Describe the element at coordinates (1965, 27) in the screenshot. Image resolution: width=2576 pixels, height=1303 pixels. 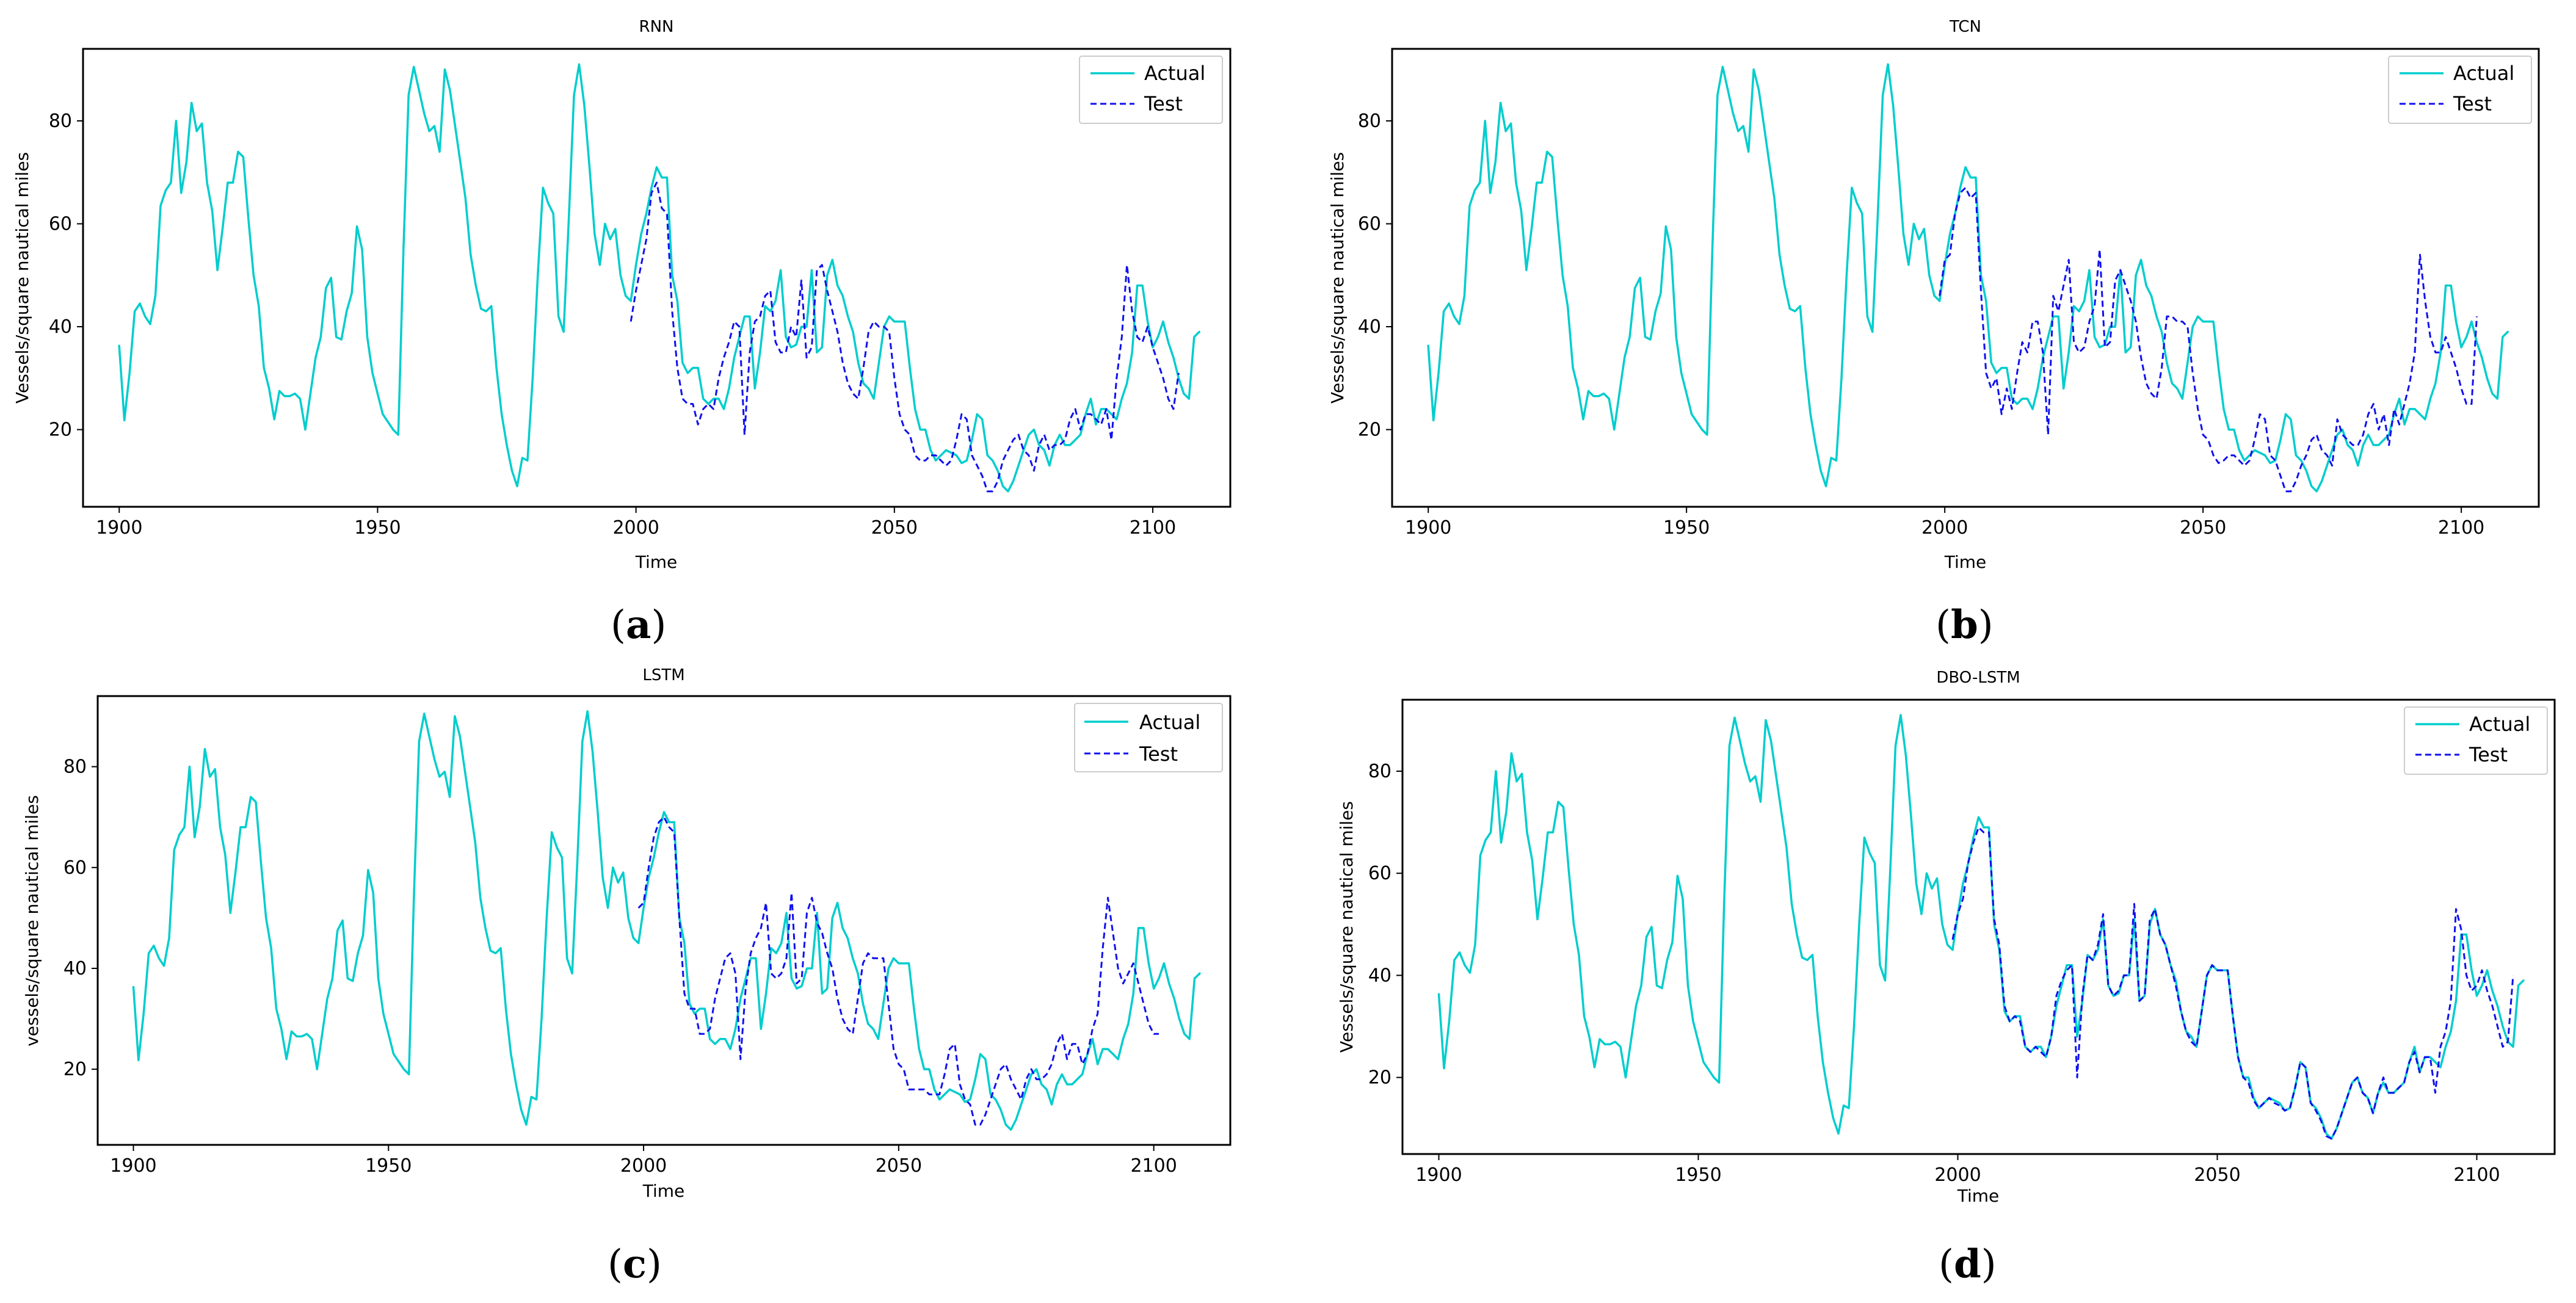
I see `chart-title-tcn: TCN` at that location.